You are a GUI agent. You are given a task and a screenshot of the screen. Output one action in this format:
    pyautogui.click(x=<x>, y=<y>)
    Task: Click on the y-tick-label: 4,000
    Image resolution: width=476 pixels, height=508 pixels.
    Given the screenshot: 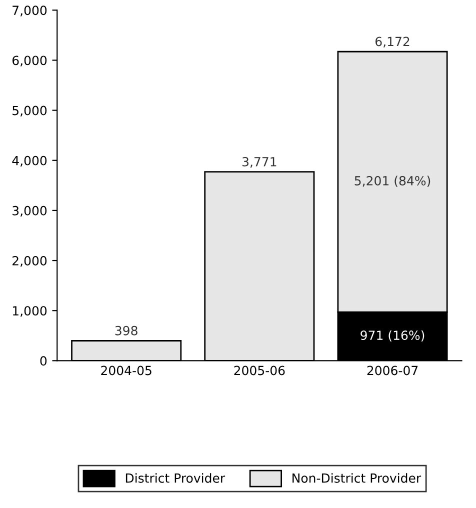 What is the action you would take?
    pyautogui.click(x=29, y=161)
    